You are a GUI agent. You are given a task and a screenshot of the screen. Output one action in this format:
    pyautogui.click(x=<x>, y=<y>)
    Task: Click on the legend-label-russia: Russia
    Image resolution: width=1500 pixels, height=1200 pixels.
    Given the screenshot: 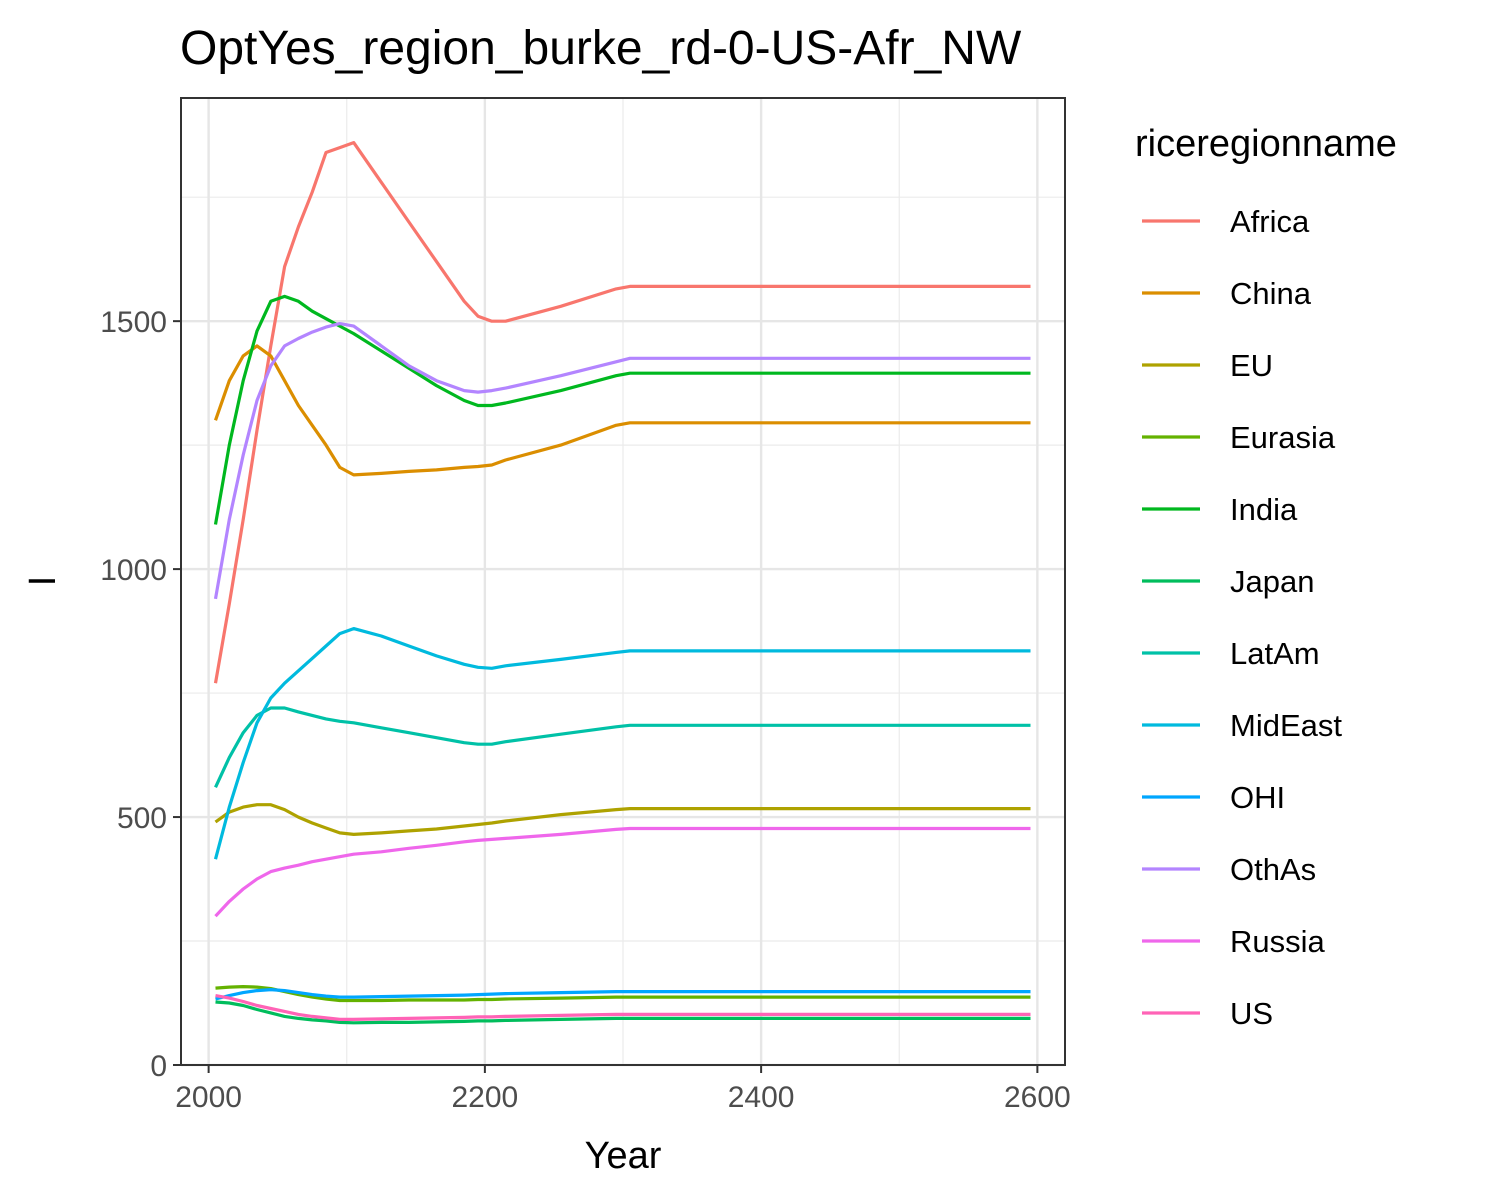 What is the action you would take?
    pyautogui.click(x=1278, y=941)
    